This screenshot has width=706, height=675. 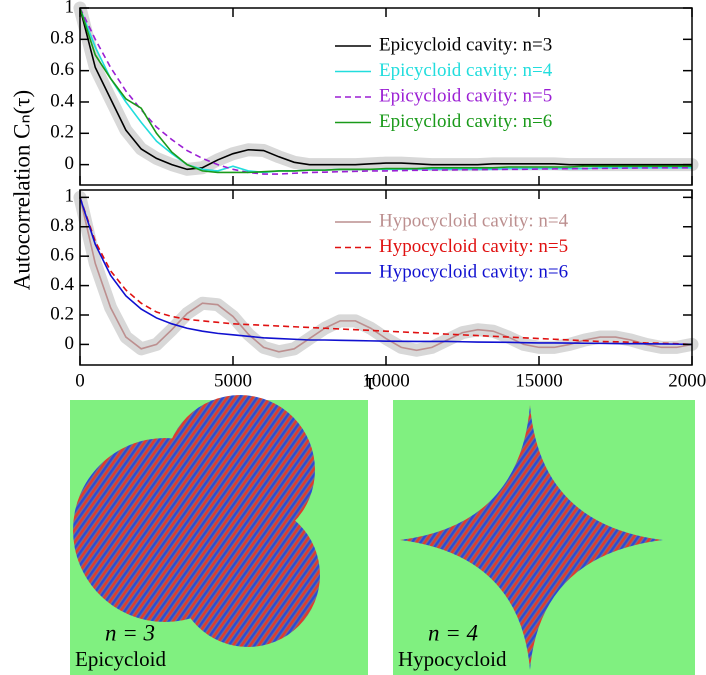 What do you see at coordinates (452, 659) in the screenshot?
I see `panel-caption: Hypocycloid` at bounding box center [452, 659].